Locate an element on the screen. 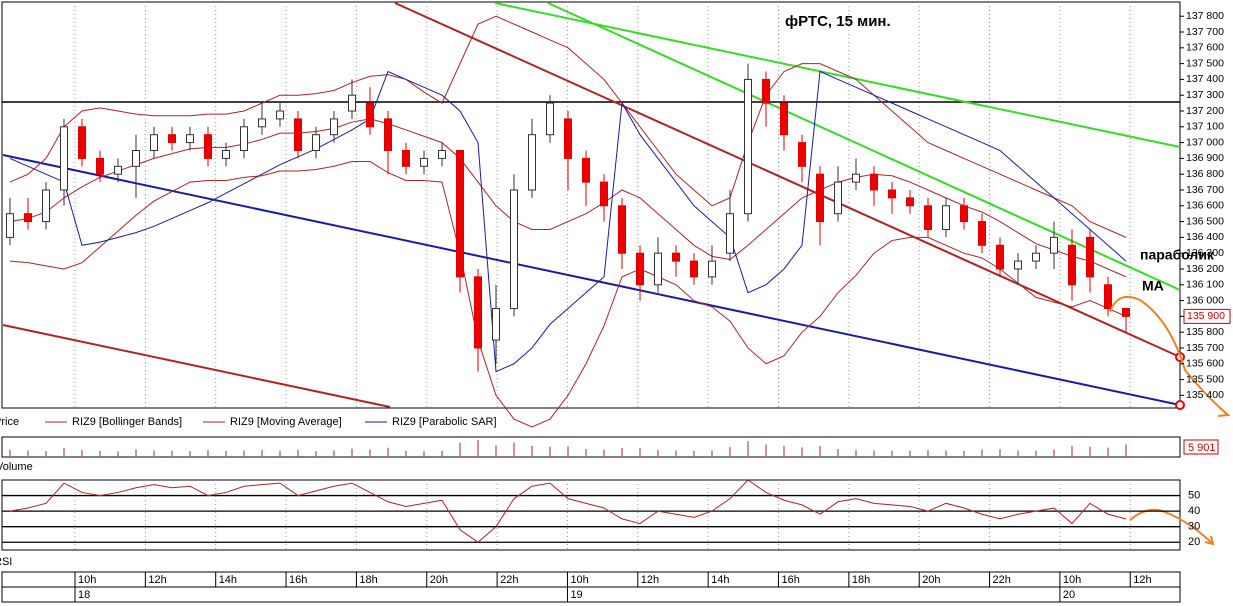 This screenshot has height=606, width=1233. line-end is located at coordinates (1180, 405).